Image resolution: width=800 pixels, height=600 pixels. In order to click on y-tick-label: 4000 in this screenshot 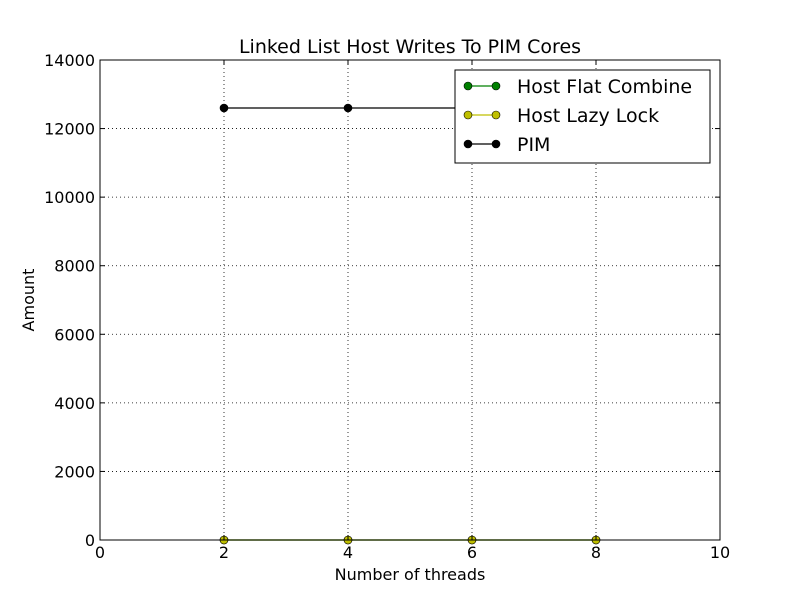, I will do `click(74, 403)`.